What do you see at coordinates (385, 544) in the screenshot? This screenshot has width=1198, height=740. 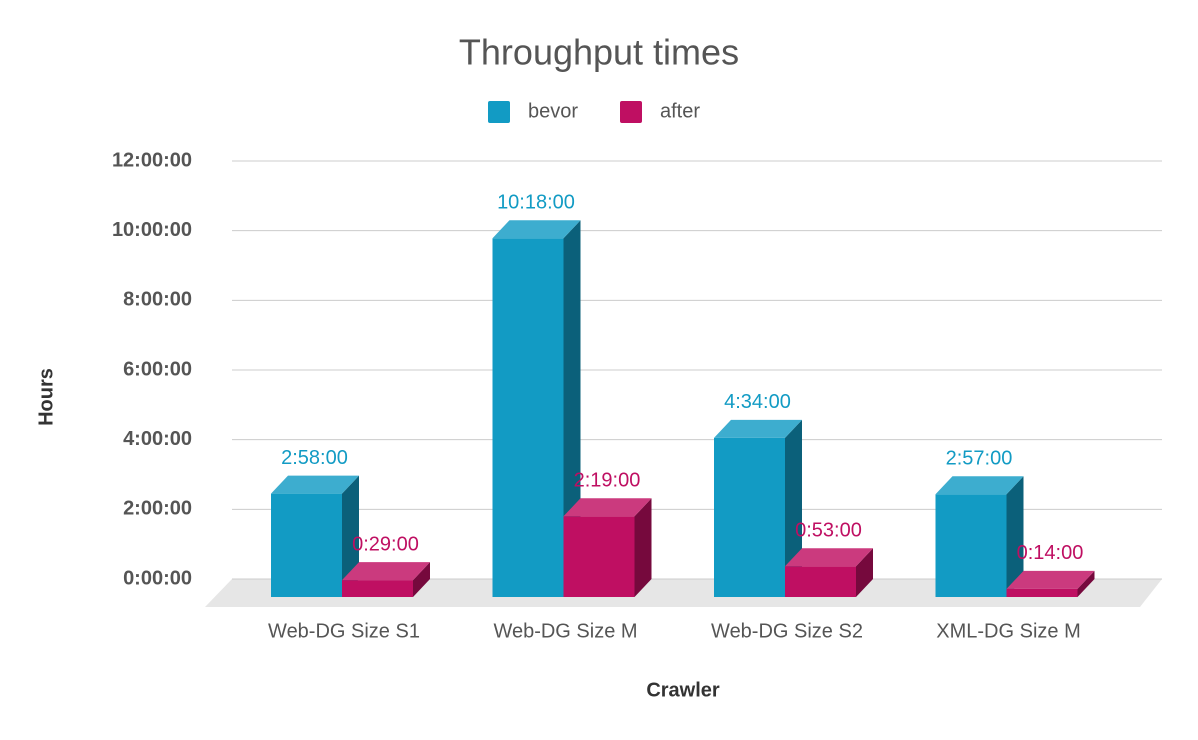 I see `data-label: 0:29:00` at bounding box center [385, 544].